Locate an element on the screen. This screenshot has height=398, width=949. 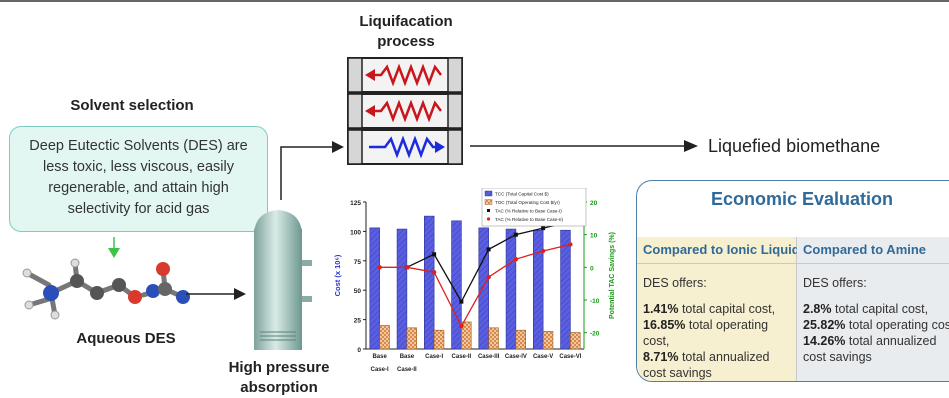
y-tick-label: 25 is located at coordinates (358, 321).